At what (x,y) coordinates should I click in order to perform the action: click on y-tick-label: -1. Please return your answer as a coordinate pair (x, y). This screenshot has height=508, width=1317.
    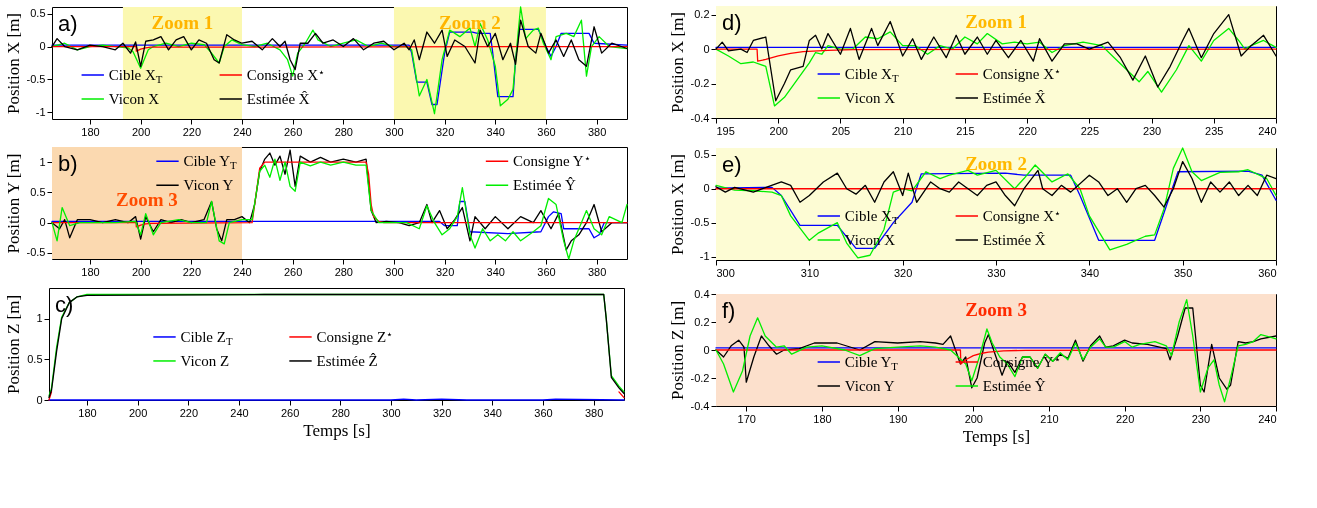
    Looking at the image, I should click on (704, 256).